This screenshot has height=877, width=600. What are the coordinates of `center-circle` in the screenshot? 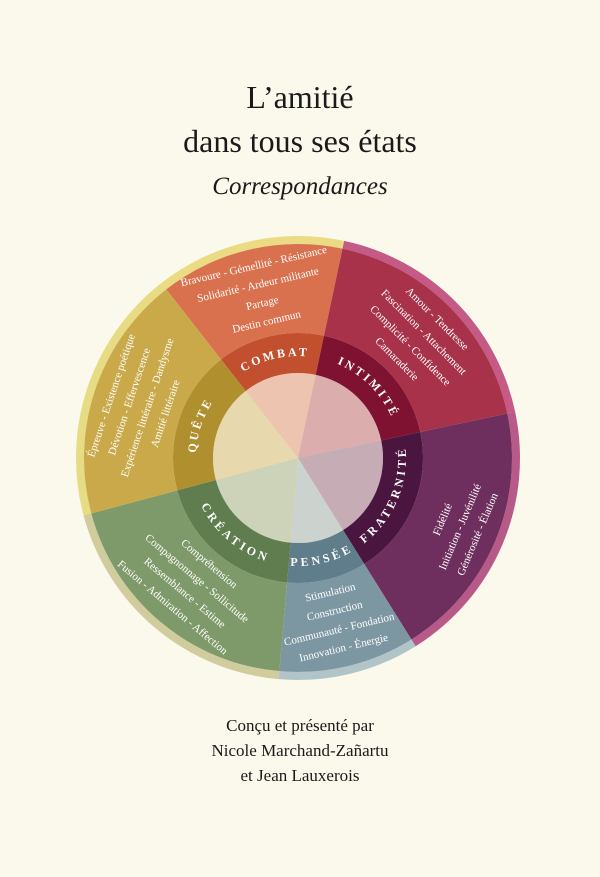 It's located at (298, 458).